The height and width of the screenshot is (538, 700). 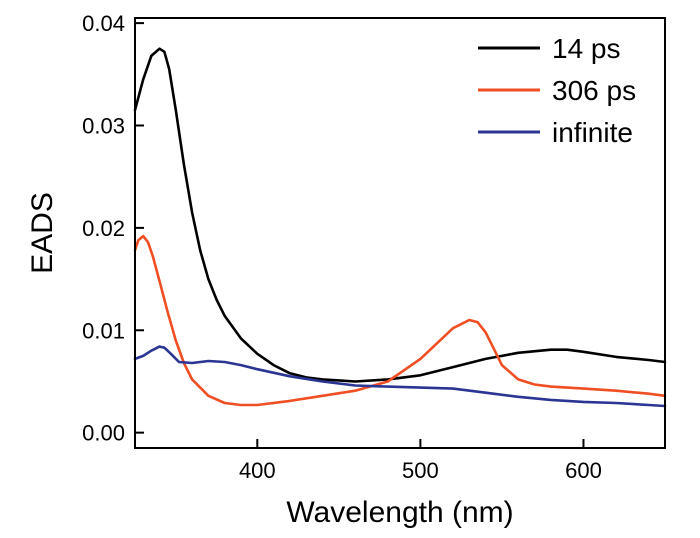 I want to click on x-axis: 400 500 600, so click(x=420, y=461).